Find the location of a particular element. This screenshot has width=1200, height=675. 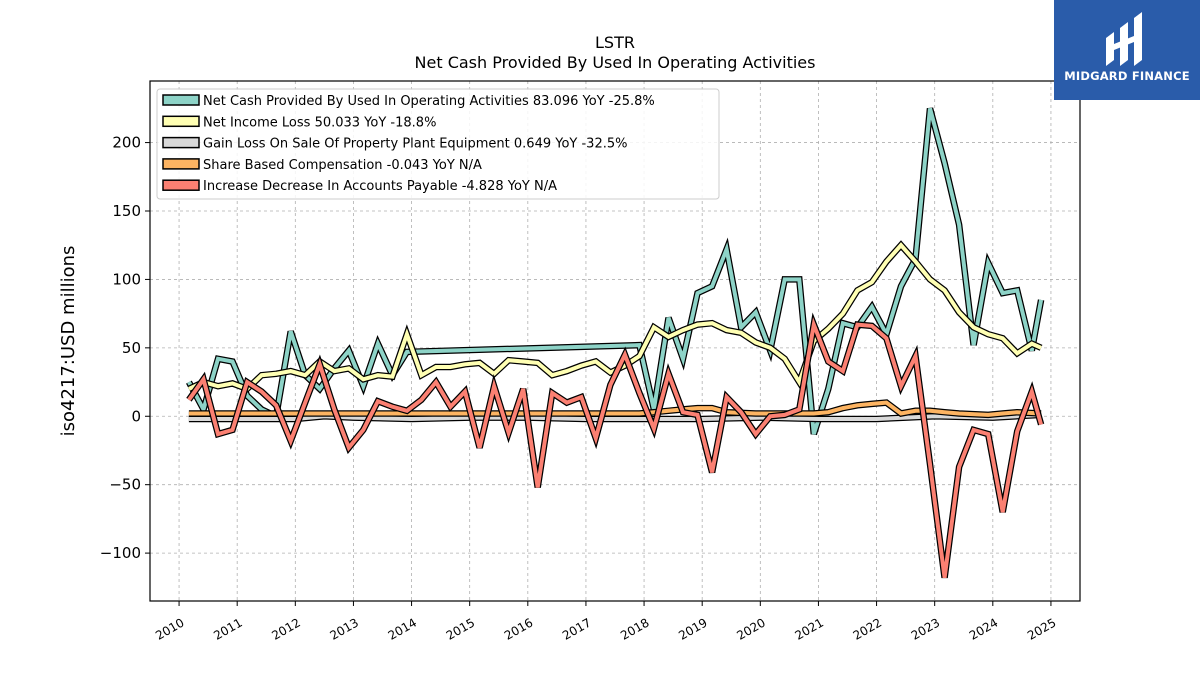

brand-logo: MIDGARD FINANCE is located at coordinates (1127, 50).